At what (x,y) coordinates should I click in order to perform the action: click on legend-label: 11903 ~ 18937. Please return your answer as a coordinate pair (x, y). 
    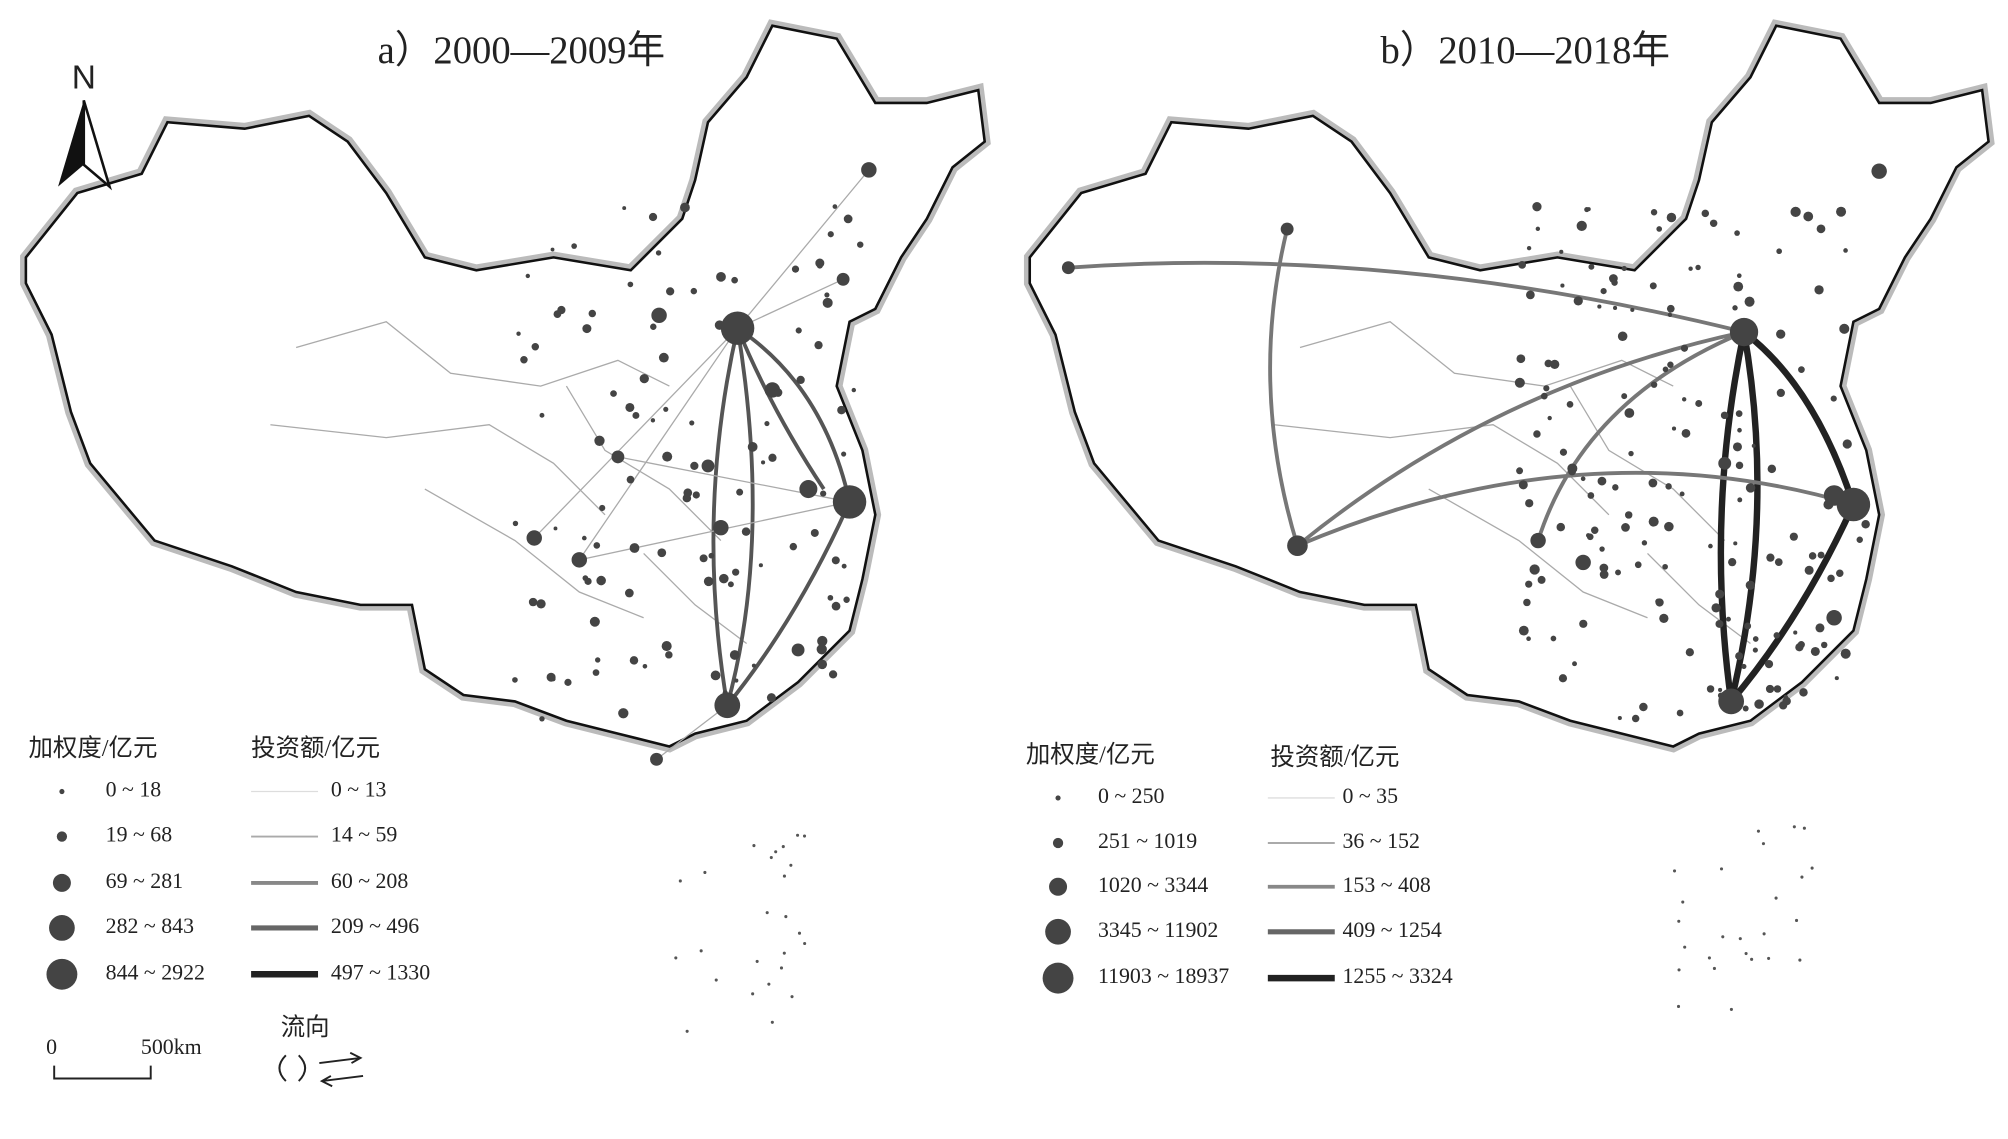
    Looking at the image, I should click on (1163, 976).